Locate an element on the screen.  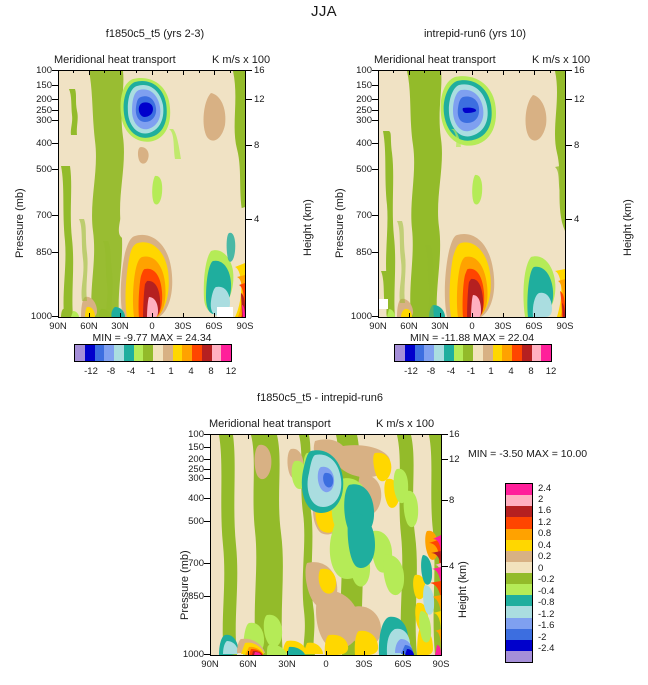
colorbar-tick-label: 4 is located at coordinates (191, 371).